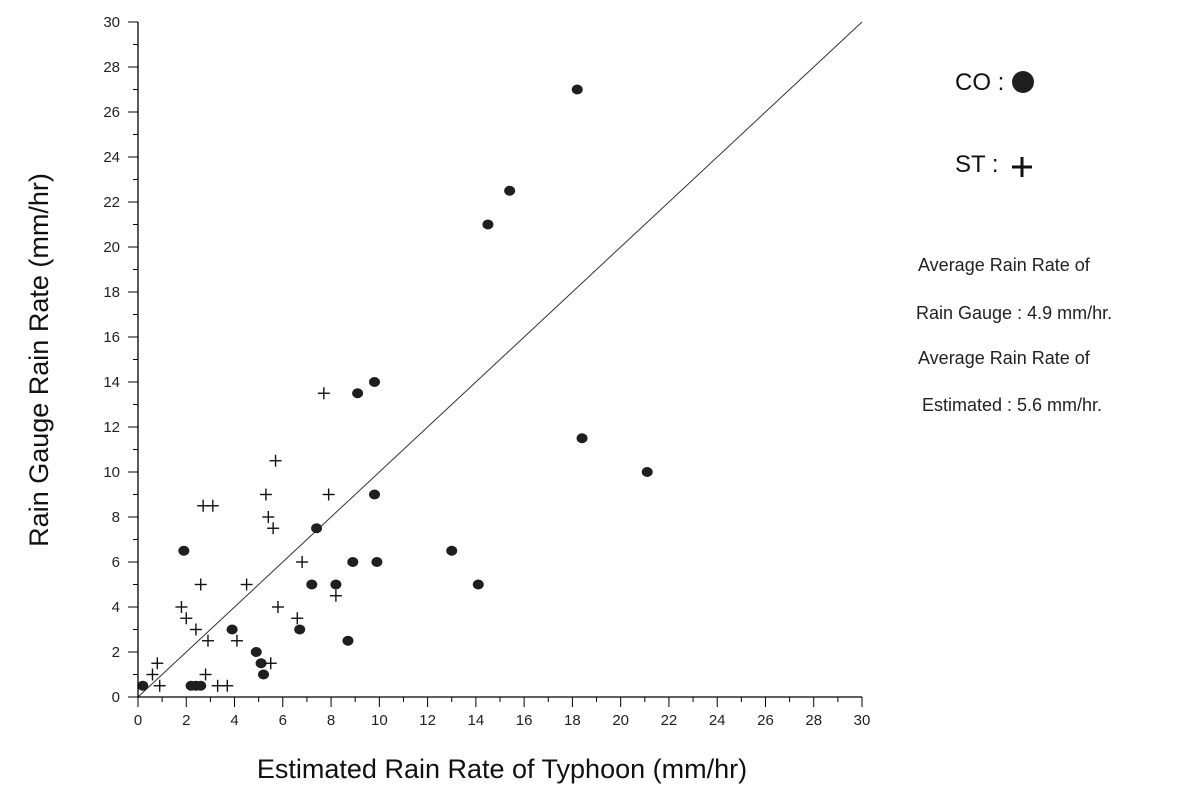  Describe the element at coordinates (116, 697) in the screenshot. I see `y-tick-label: 0` at that location.